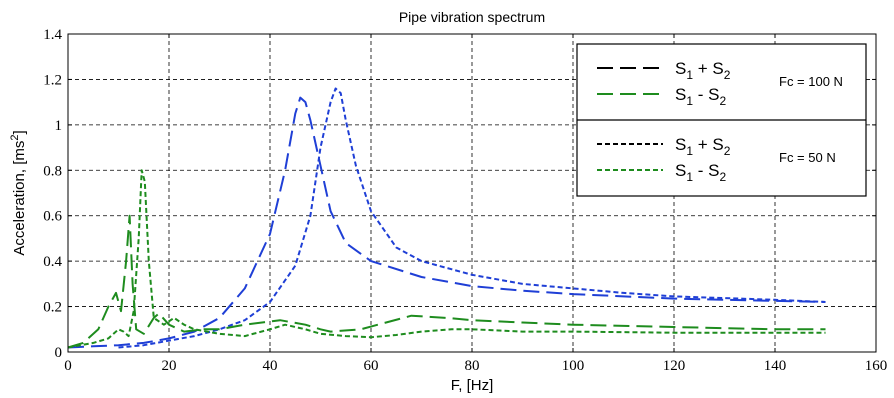  I want to click on legend-note: Fc = 100 N, so click(811, 81).